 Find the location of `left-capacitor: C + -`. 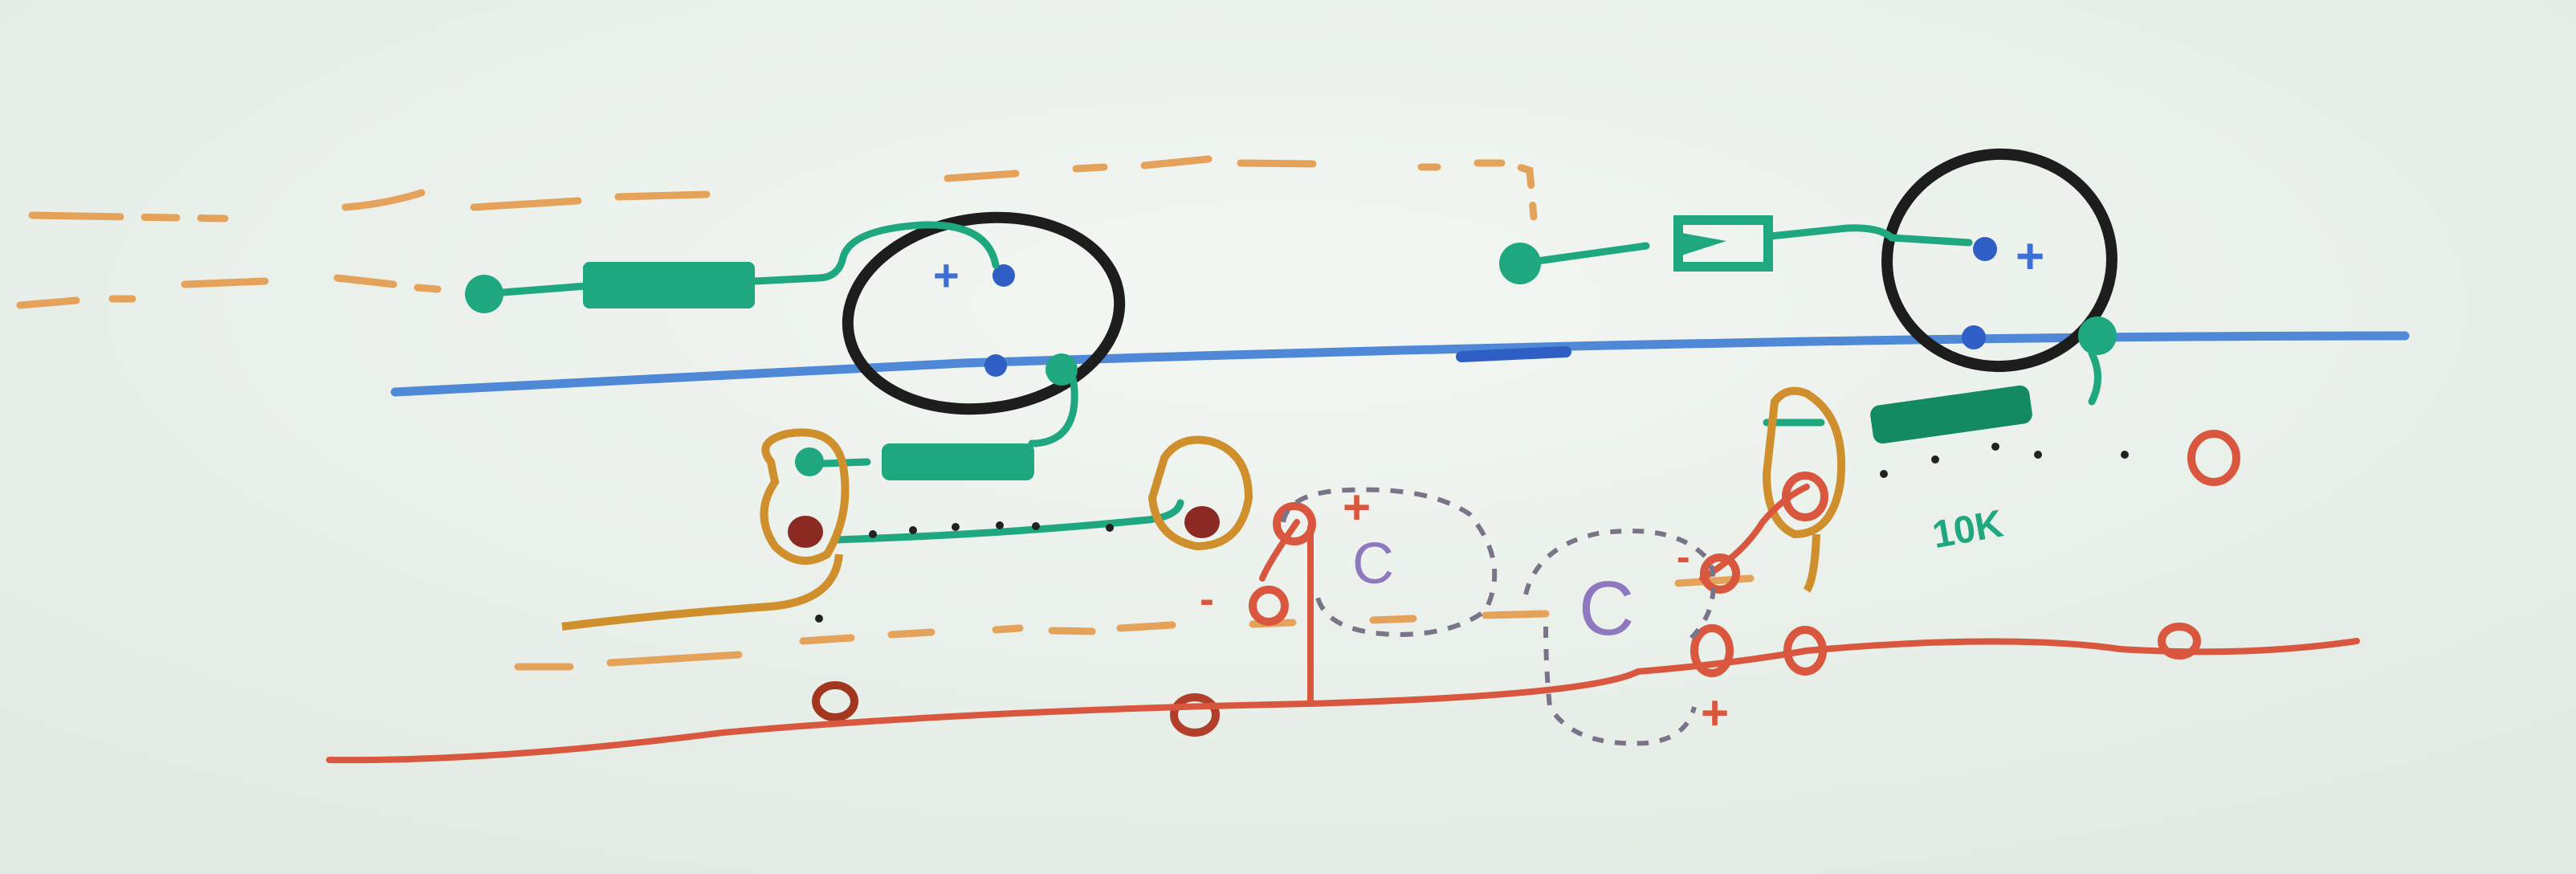

left-capacitor: C + - is located at coordinates (1349, 559).